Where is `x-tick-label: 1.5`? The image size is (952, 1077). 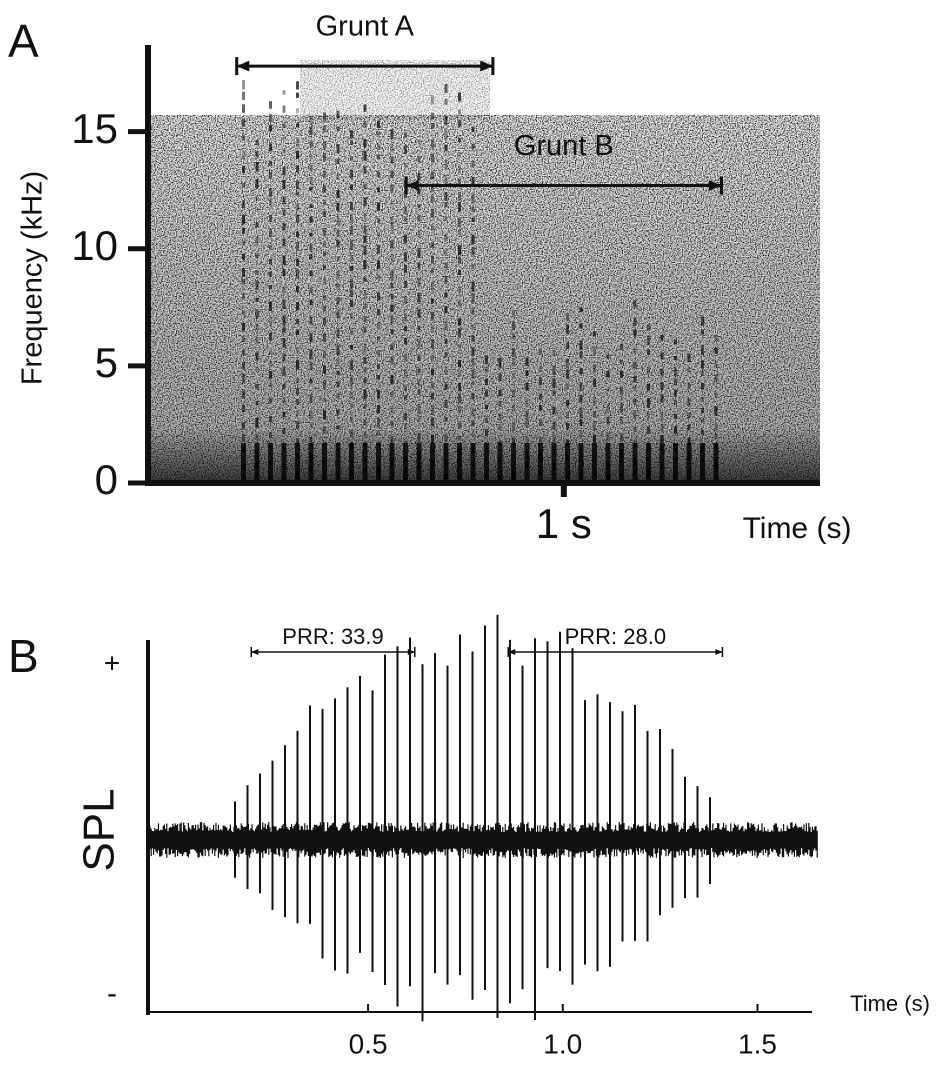 x-tick-label: 1.5 is located at coordinates (757, 1043).